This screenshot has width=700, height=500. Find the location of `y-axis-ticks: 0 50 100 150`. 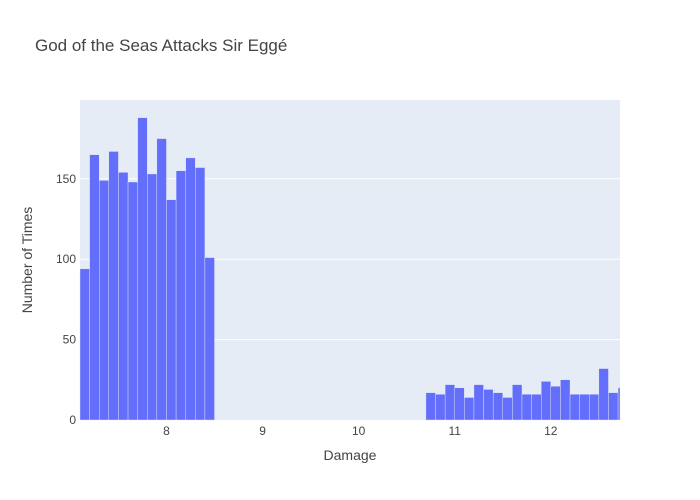

y-axis-ticks: 0 50 100 150 is located at coordinates (66, 299).